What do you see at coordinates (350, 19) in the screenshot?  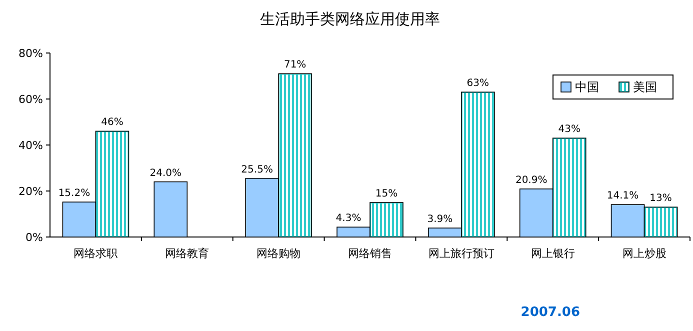 I see `chart-title: 生活助手类网络应用使用率` at bounding box center [350, 19].